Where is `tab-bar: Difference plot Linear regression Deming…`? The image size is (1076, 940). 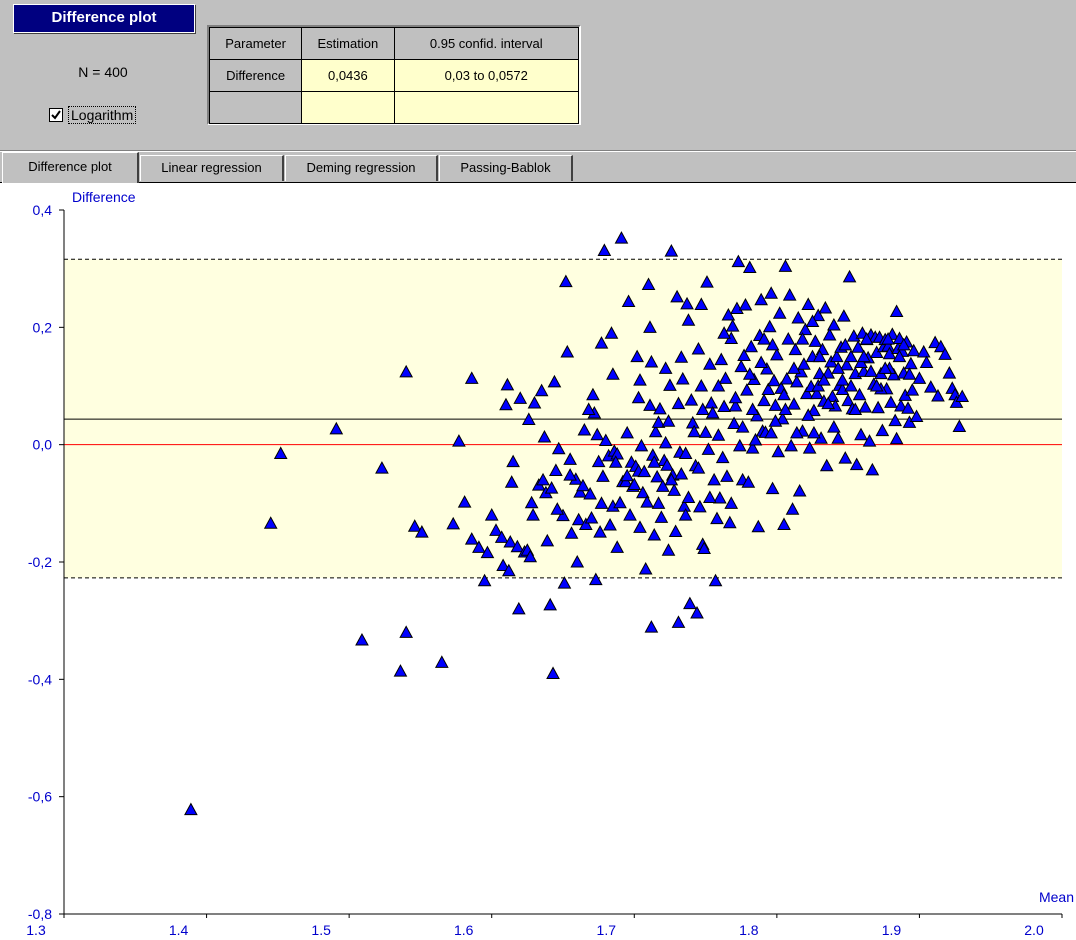 tab-bar: Difference plot Linear regression Deming… is located at coordinates (538, 167).